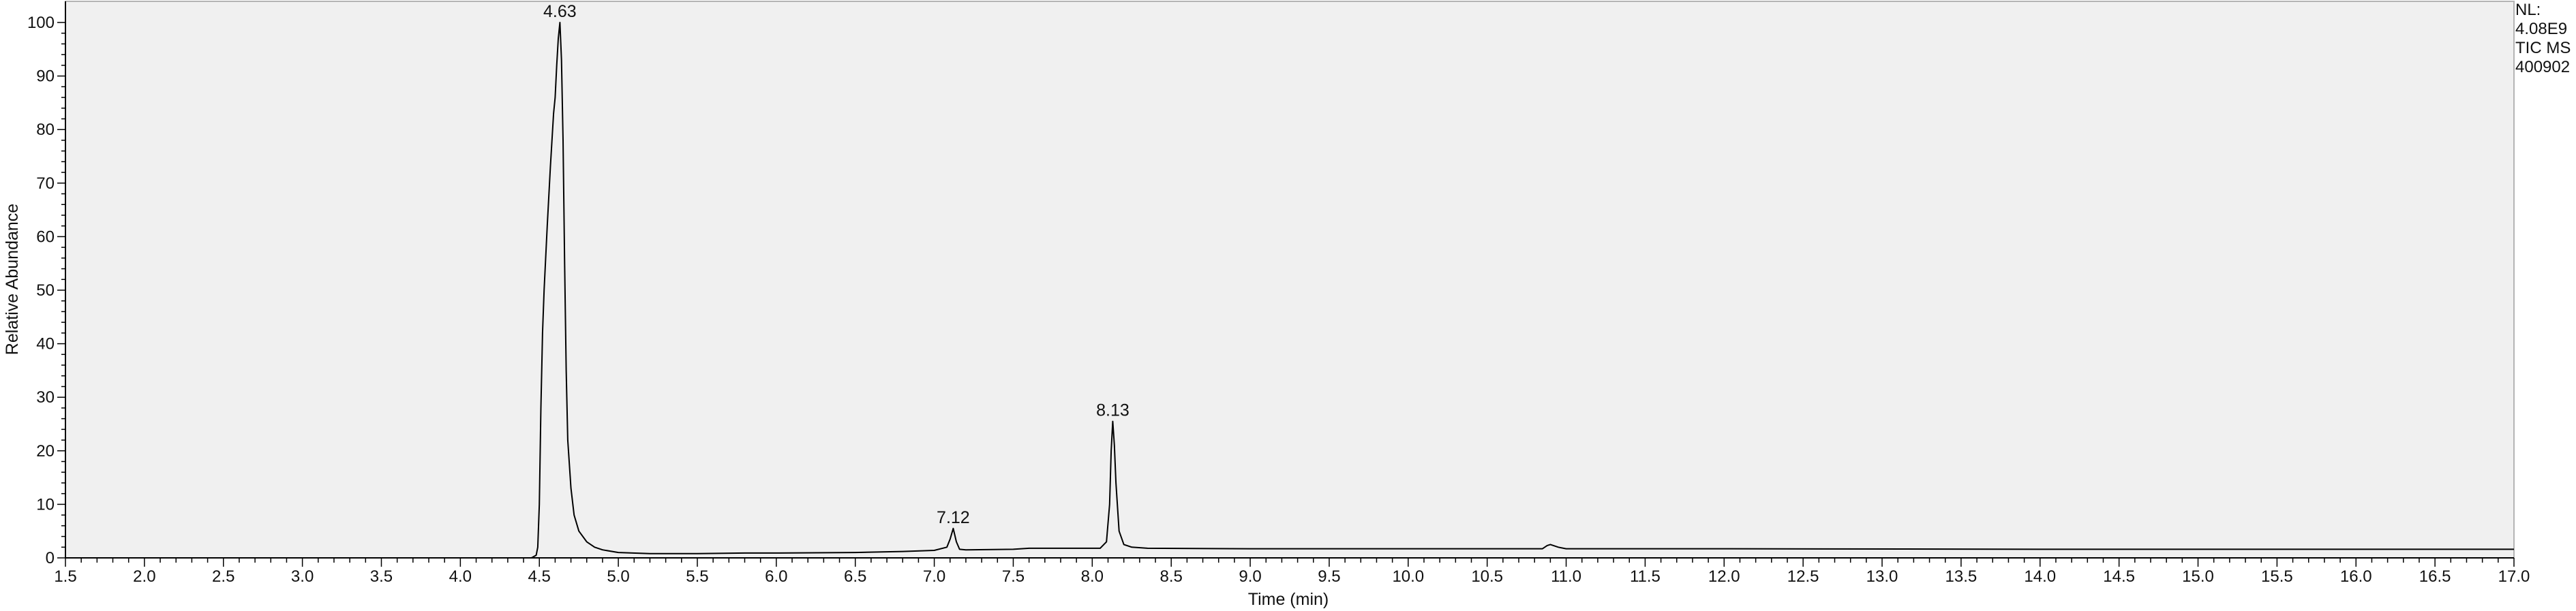 Image resolution: width=2576 pixels, height=611 pixels. I want to click on x-axis-title: Time (min), so click(1288, 599).